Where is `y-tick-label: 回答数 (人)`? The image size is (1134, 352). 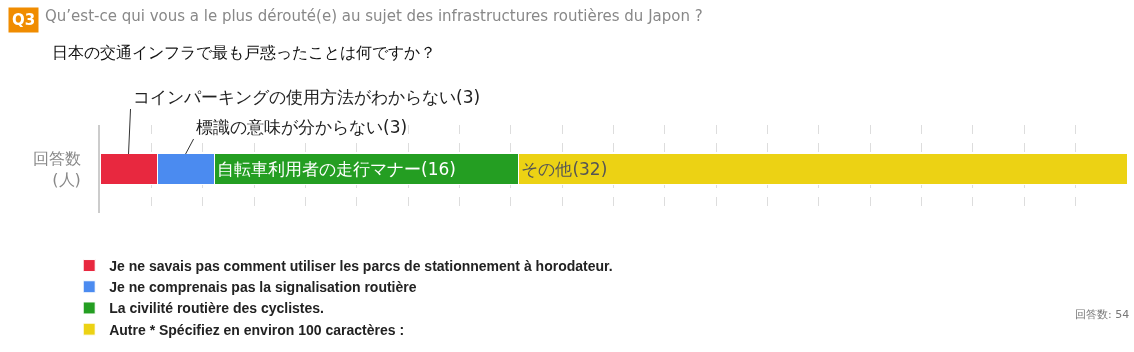
y-tick-label: 回答数 (人) is located at coordinates (56, 169).